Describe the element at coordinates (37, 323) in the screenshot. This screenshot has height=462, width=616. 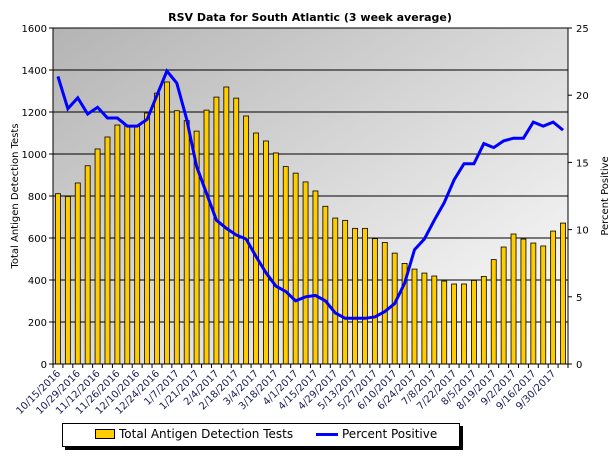
I see `y-tick-label: 200` at that location.